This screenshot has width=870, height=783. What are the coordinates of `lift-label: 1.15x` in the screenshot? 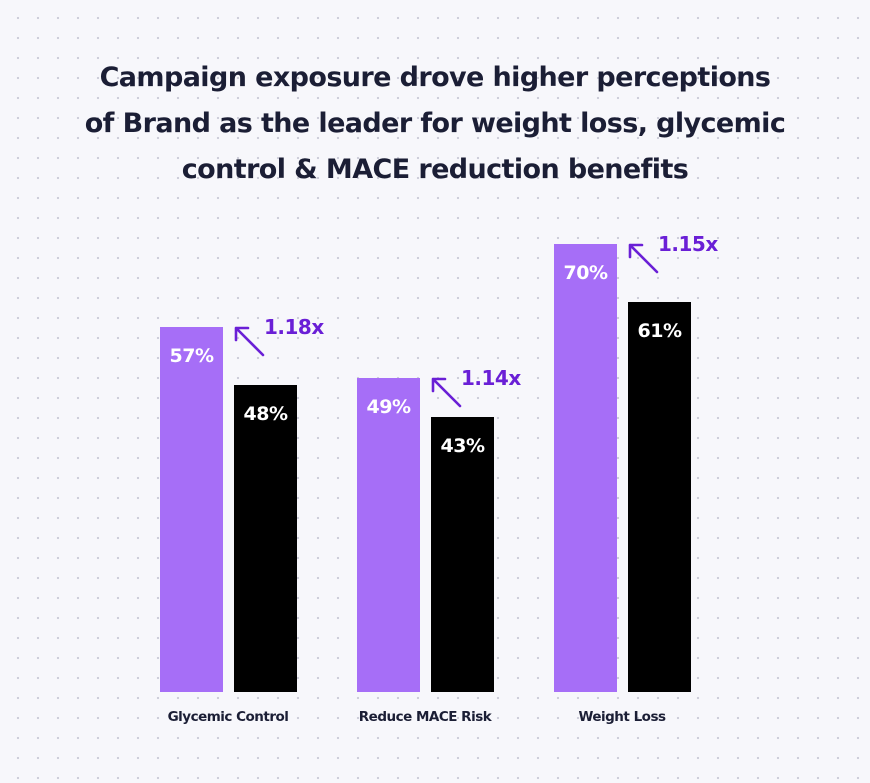 It's located at (688, 244).